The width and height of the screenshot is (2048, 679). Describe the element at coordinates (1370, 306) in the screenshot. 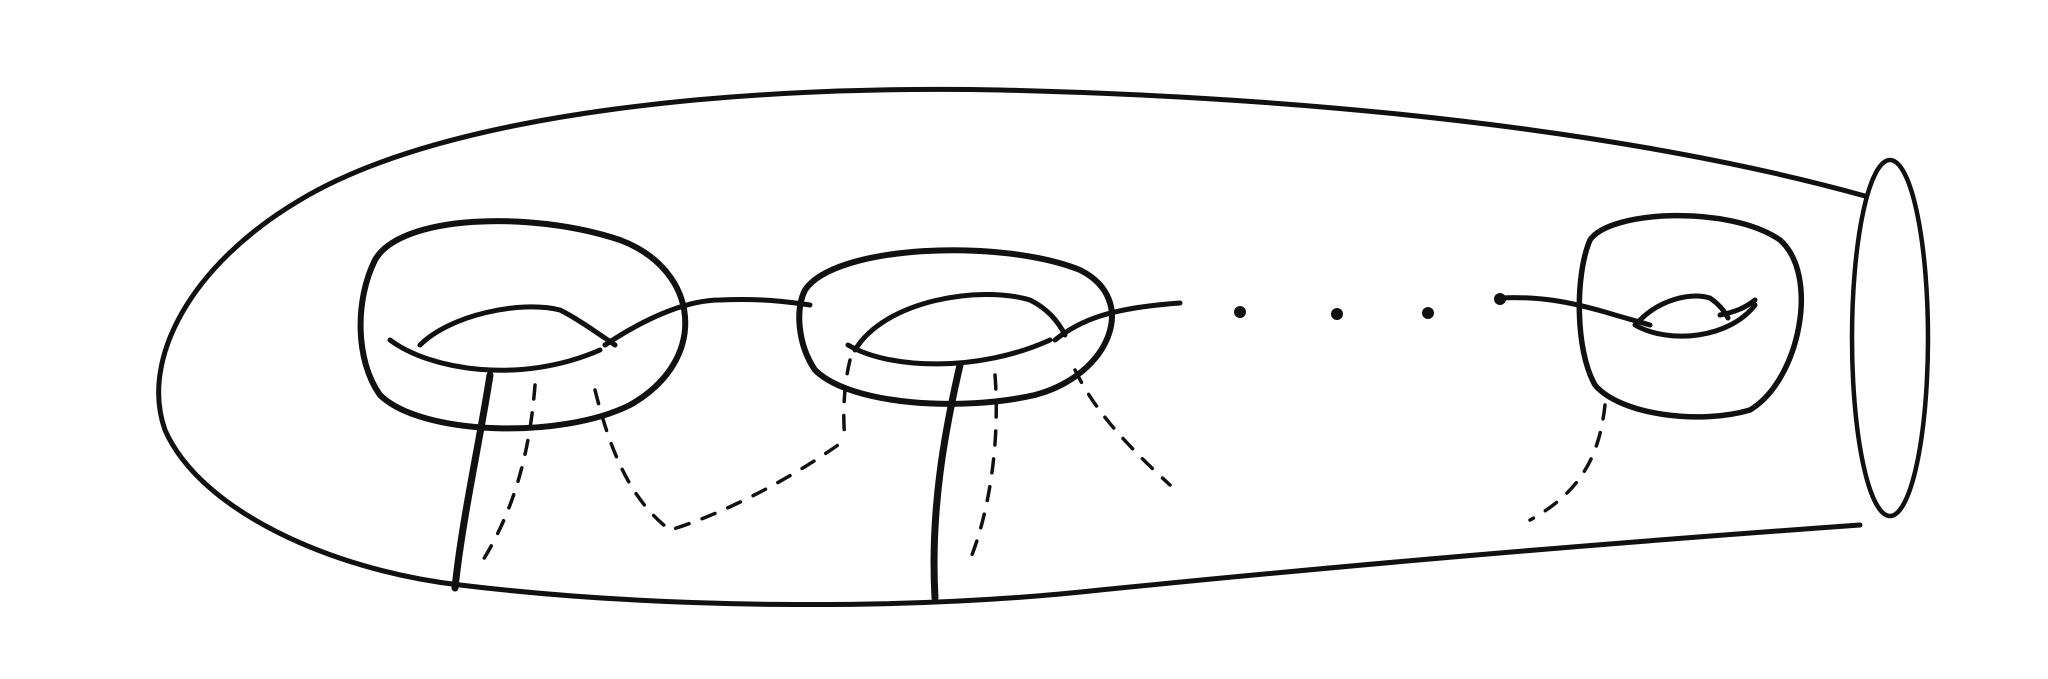

I see `ellipsis-dots` at that location.